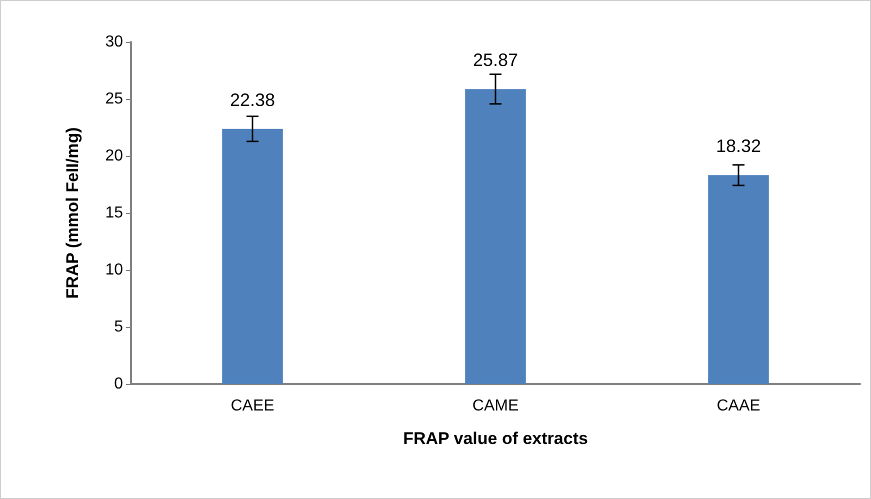 The height and width of the screenshot is (499, 871). Describe the element at coordinates (495, 406) in the screenshot. I see `x-tick-label: CAME` at that location.